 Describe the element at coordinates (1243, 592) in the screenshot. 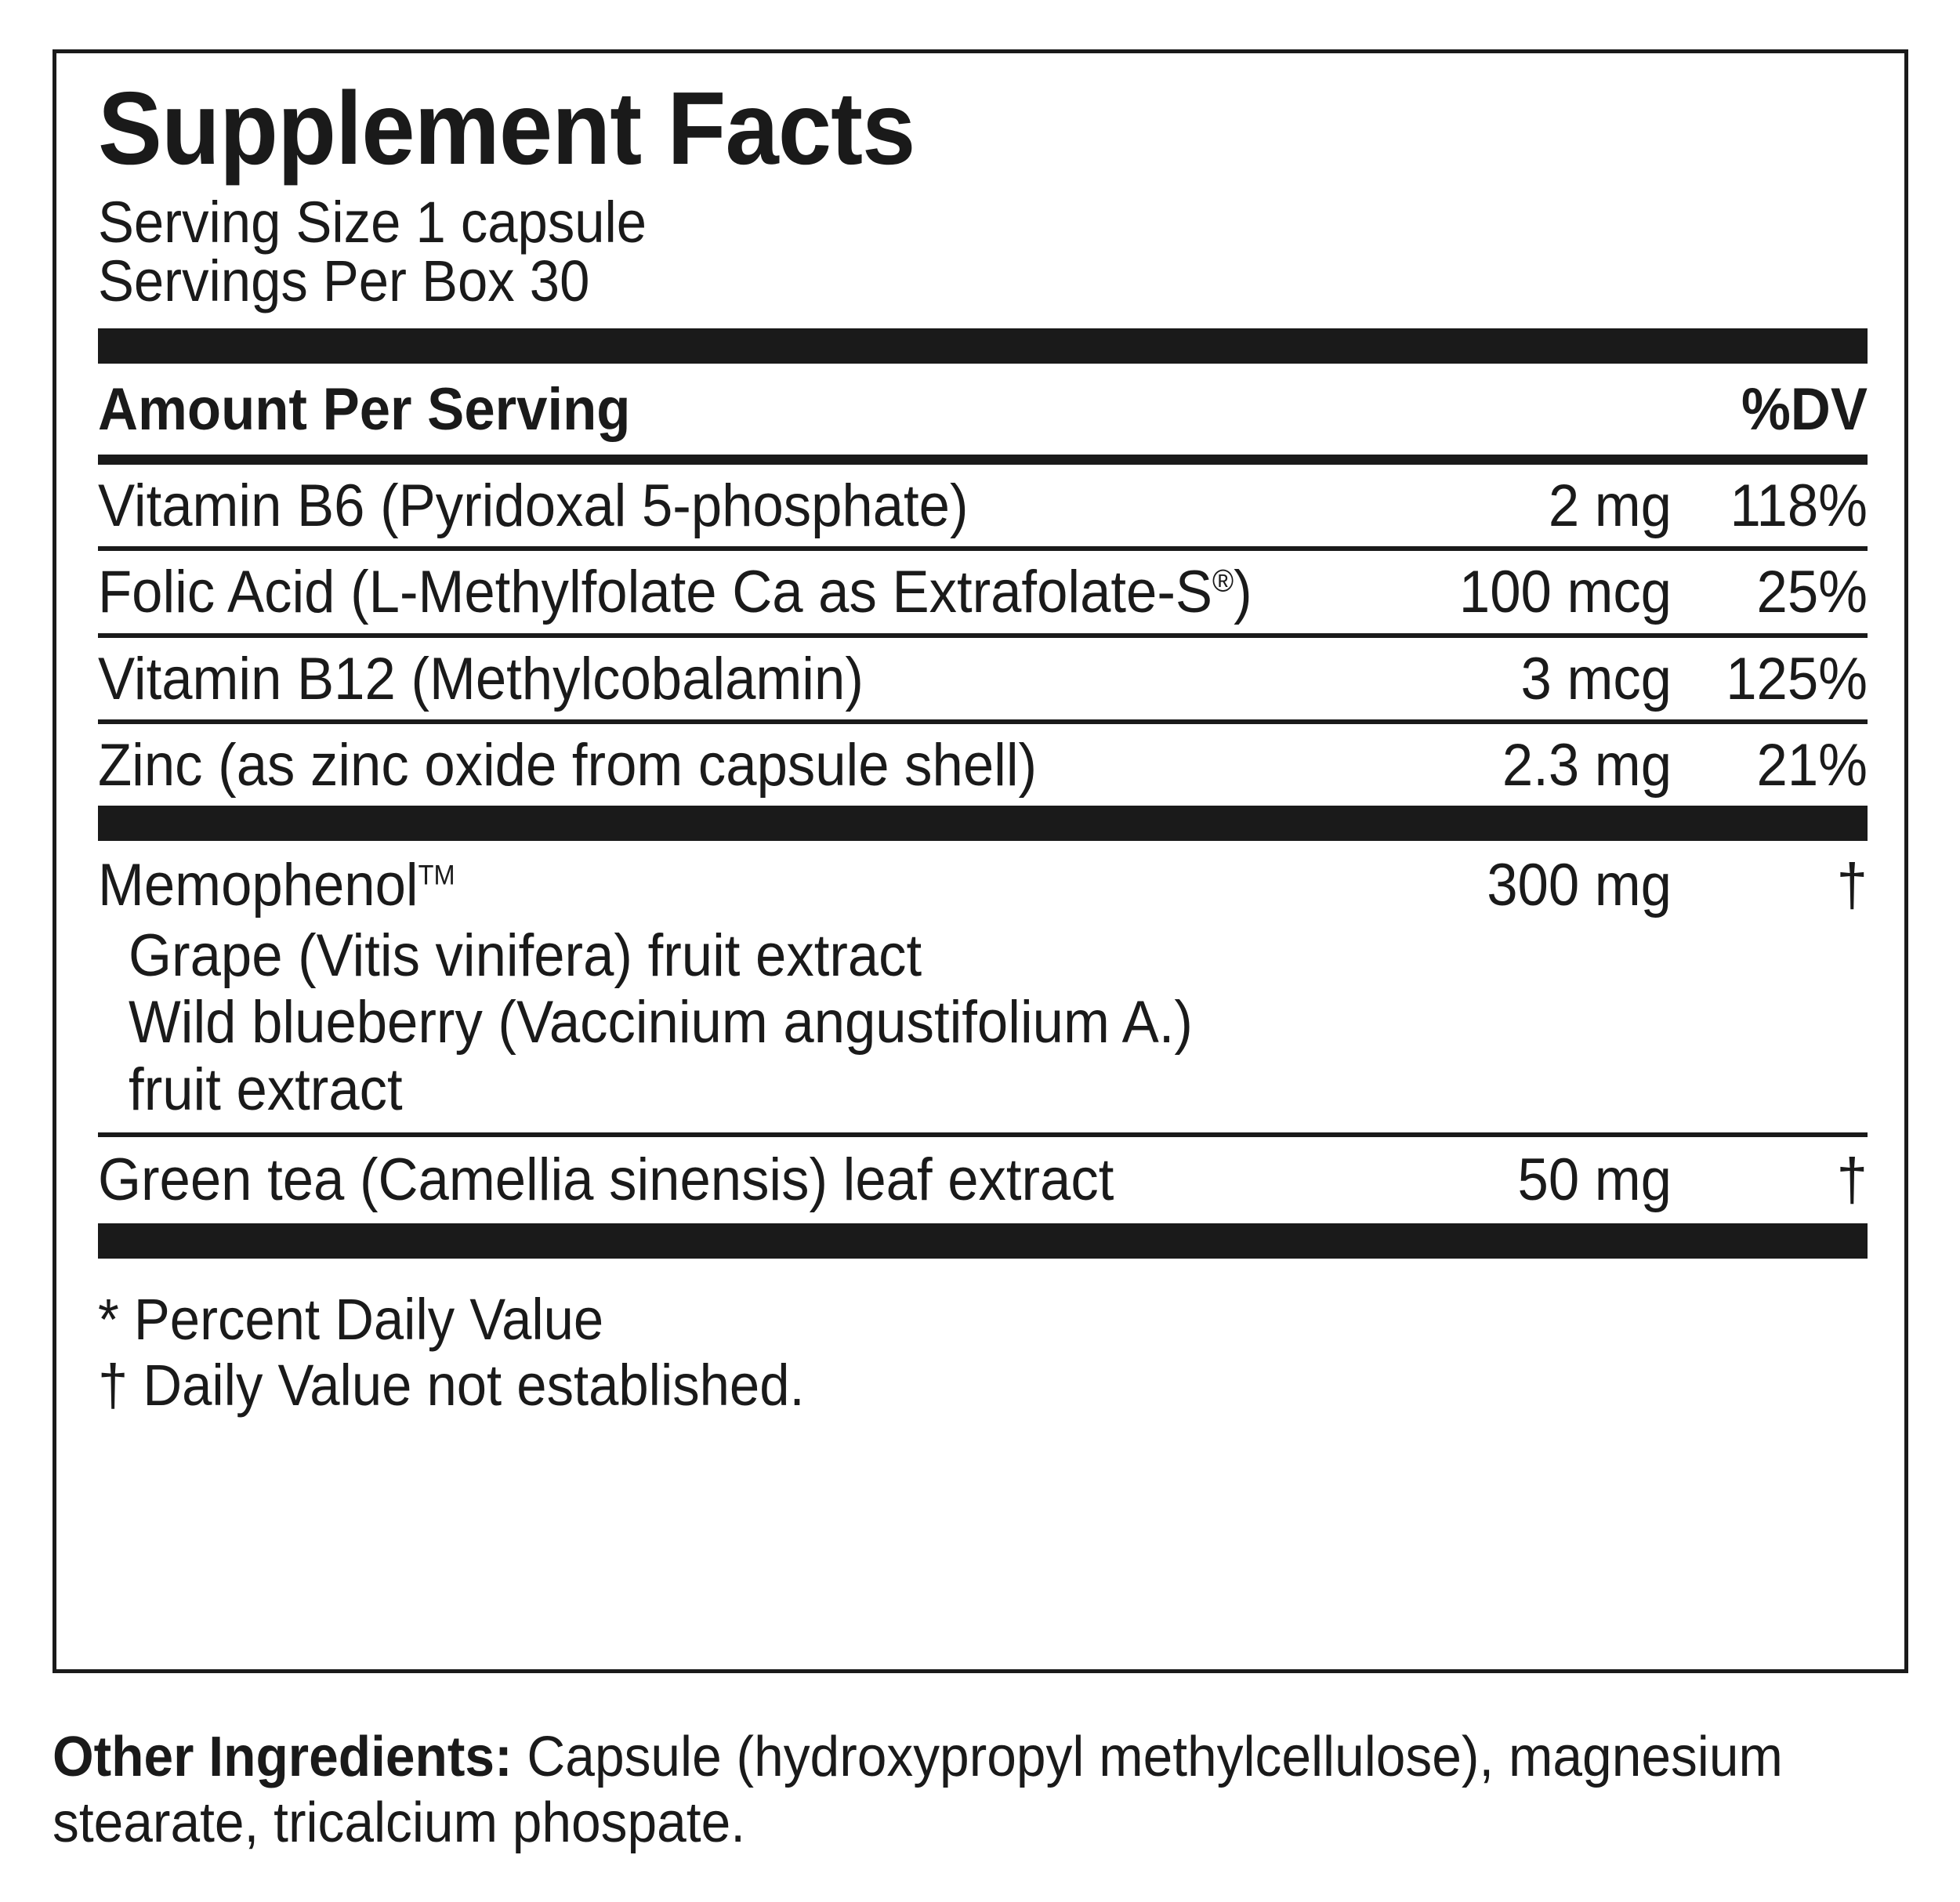

I see `nutrient-name-post: )` at that location.